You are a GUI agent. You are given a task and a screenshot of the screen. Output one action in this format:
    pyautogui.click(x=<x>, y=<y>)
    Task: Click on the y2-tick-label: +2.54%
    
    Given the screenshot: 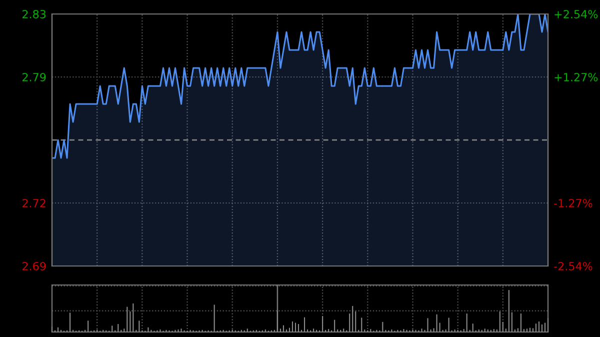 What is the action you would take?
    pyautogui.click(x=576, y=14)
    